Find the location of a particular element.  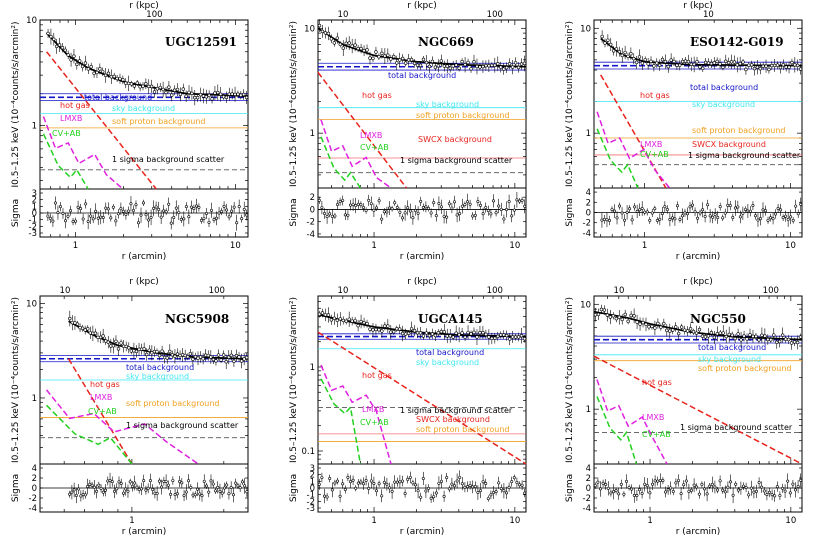

lmxb-label: LMXB is located at coordinates (101, 397).